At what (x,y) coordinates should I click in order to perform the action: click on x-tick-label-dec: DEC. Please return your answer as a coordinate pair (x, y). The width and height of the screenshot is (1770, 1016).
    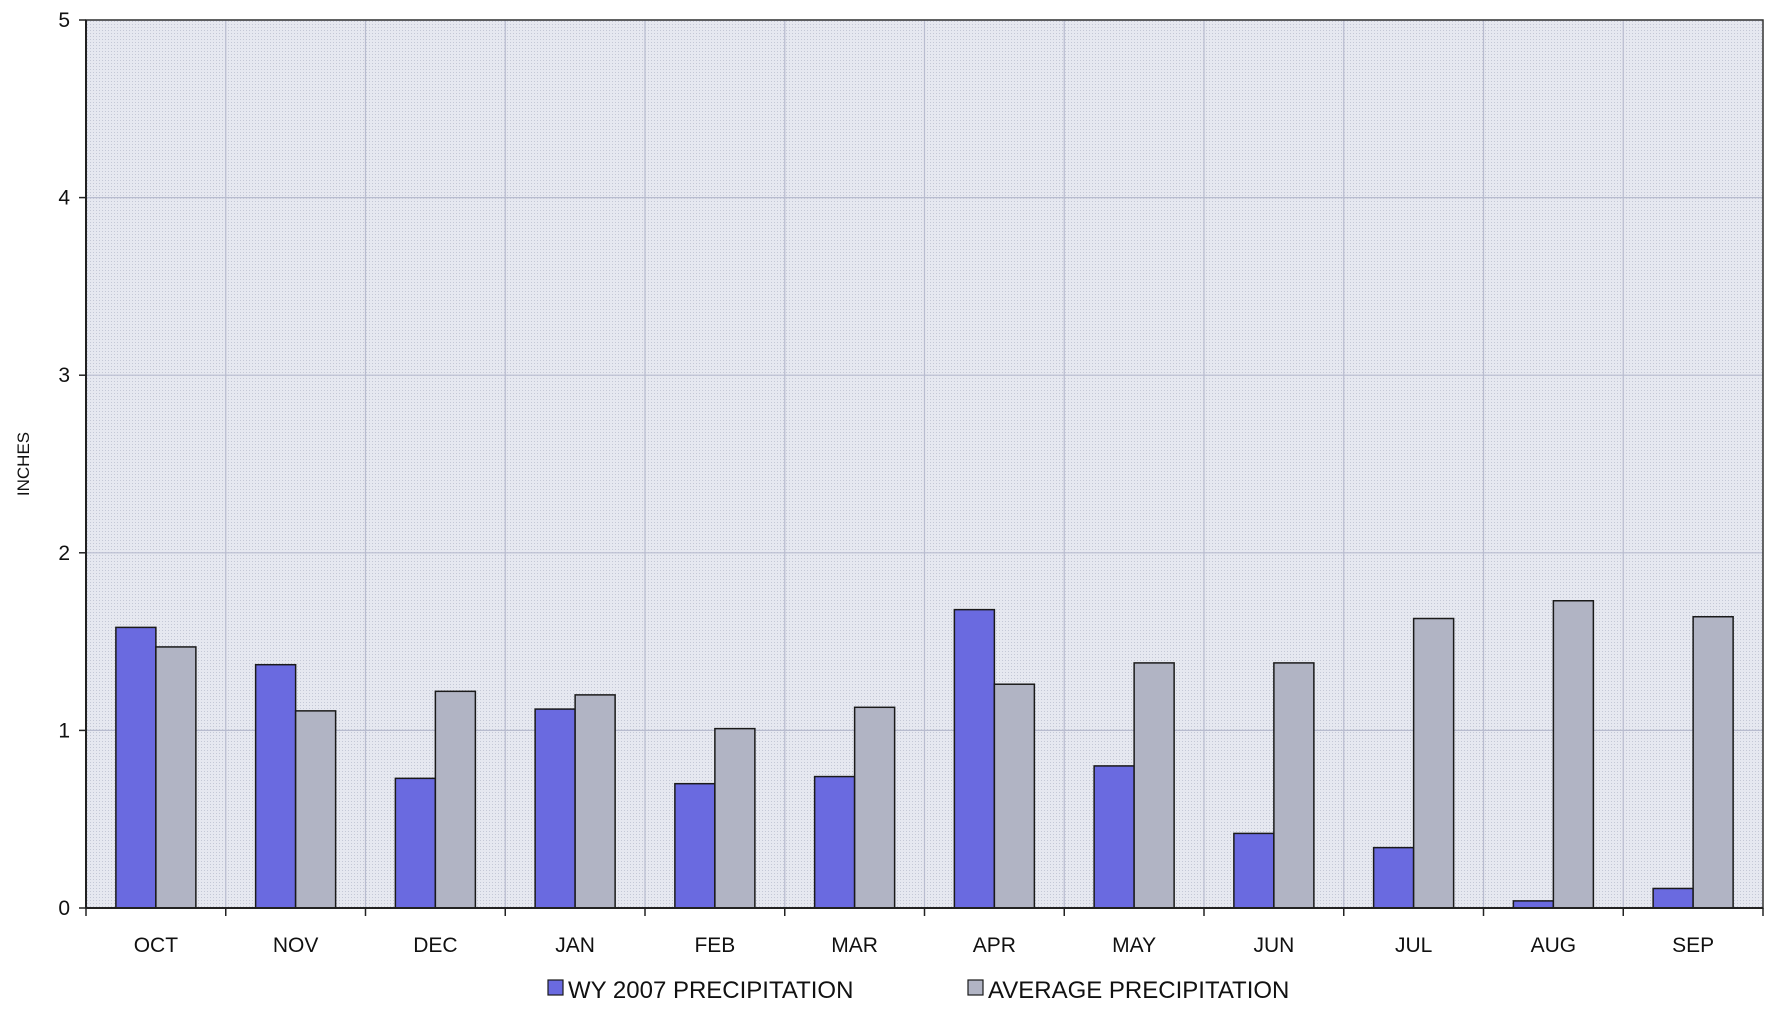
    Looking at the image, I should click on (435, 945).